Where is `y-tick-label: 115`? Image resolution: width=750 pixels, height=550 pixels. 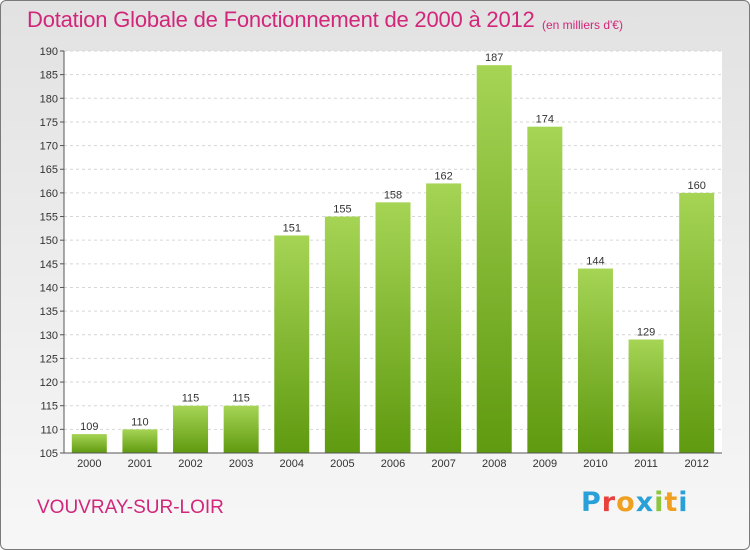
y-tick-label: 115 is located at coordinates (49, 407).